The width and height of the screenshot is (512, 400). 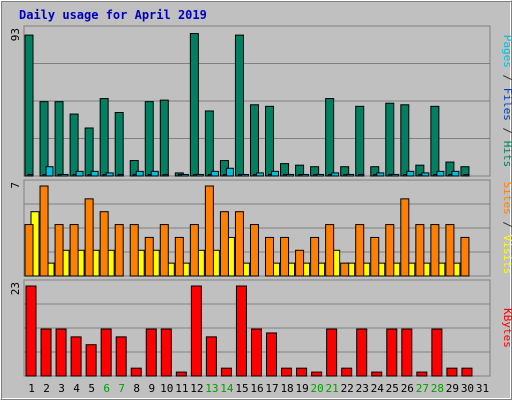 What do you see at coordinates (506, 328) in the screenshot?
I see `legend-part: KBytes` at bounding box center [506, 328].